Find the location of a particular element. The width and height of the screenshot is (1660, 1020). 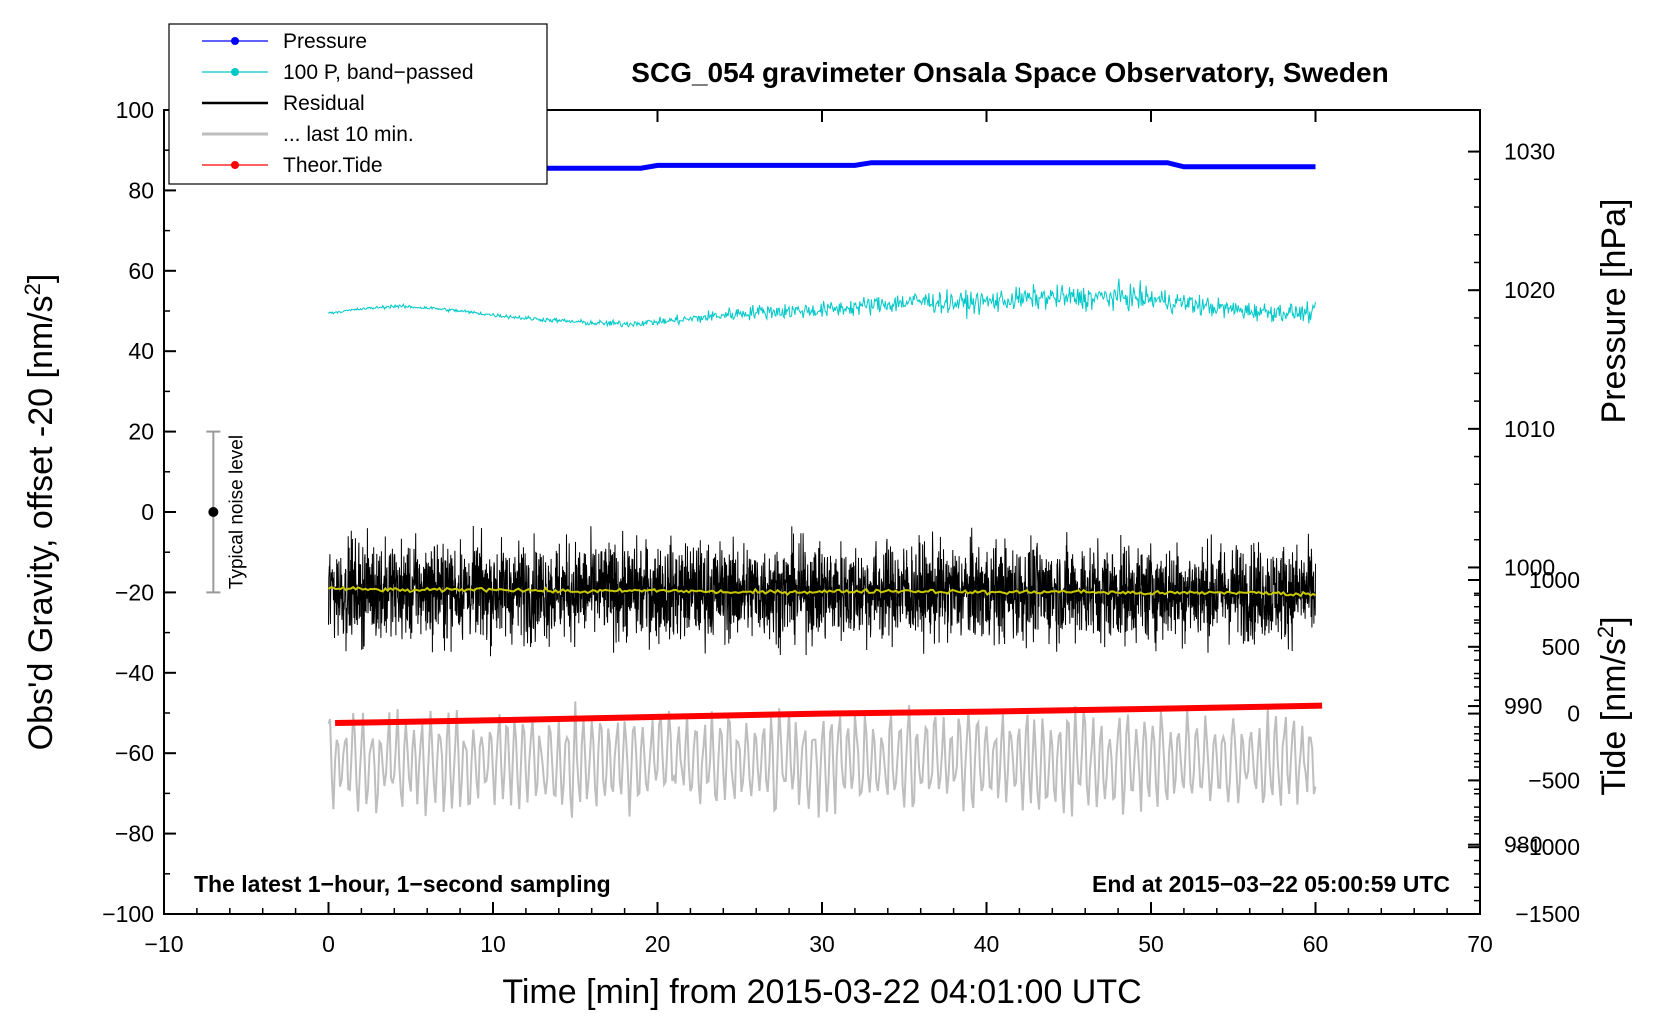

y-axis-tide-title-sup: 2 is located at coordinates (1605, 632).